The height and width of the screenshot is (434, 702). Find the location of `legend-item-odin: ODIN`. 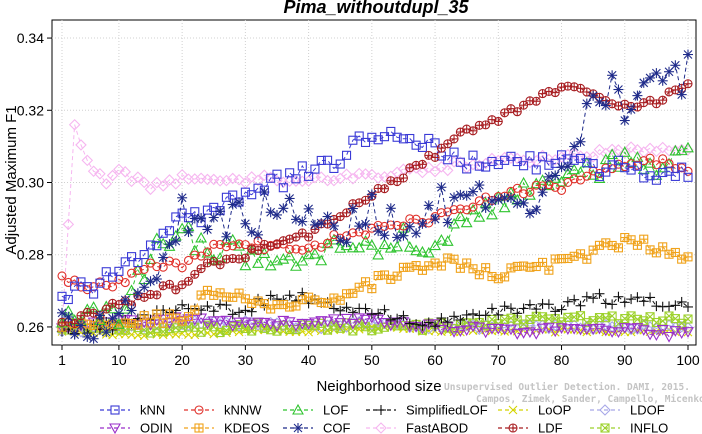

legend-item-odin: ODIN is located at coordinates (136, 427).